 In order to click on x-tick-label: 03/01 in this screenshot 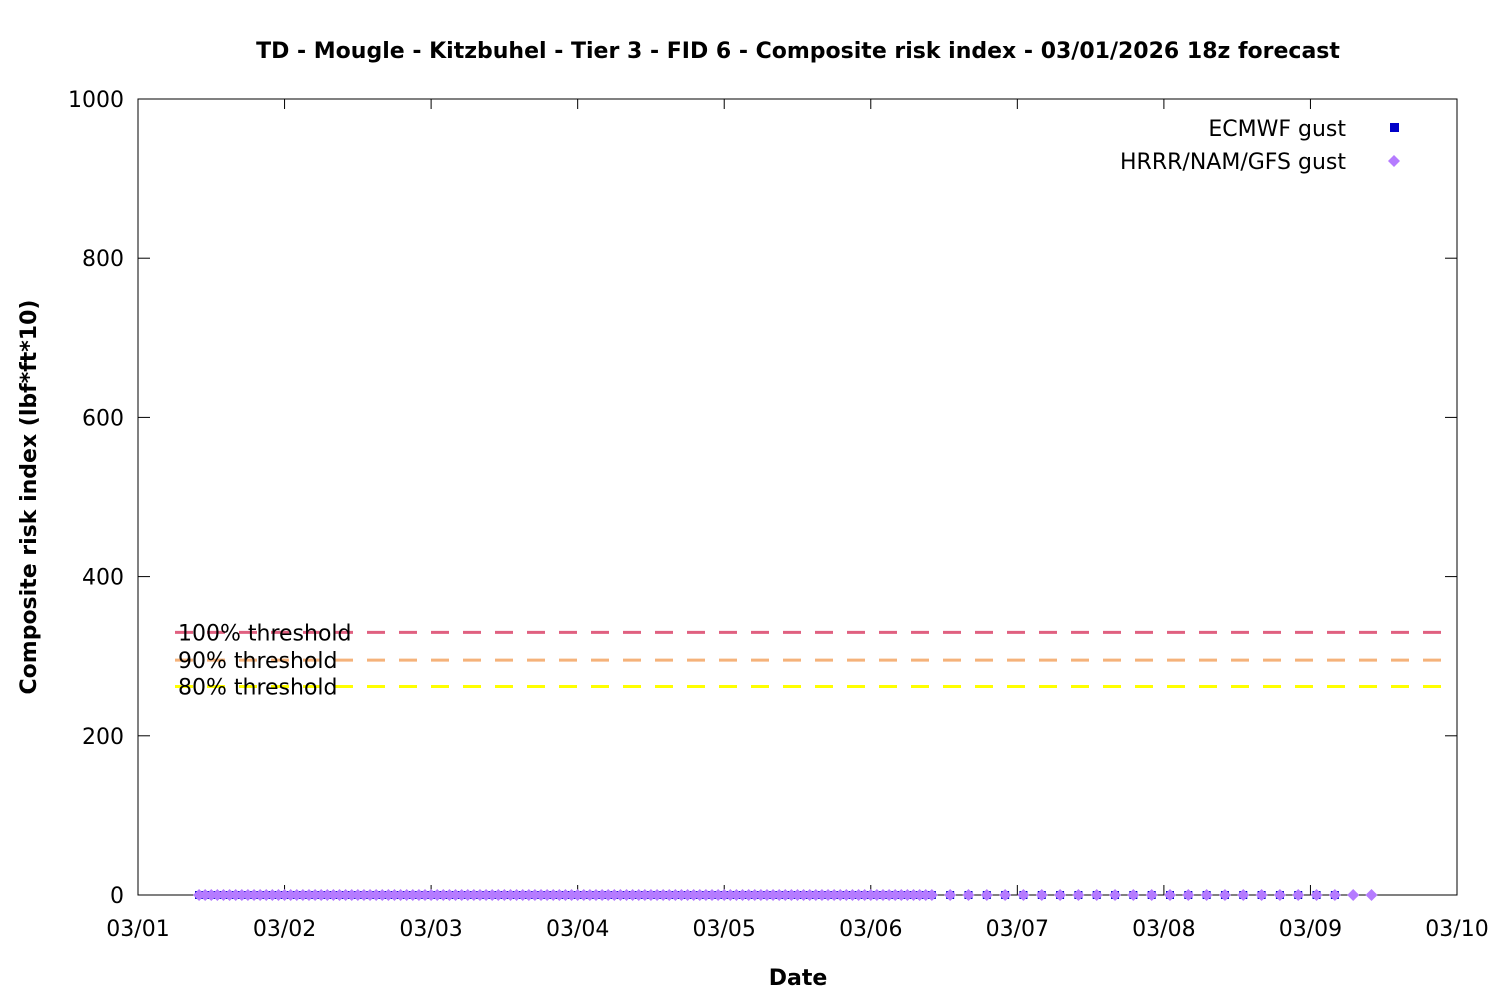, I will do `click(137, 929)`.